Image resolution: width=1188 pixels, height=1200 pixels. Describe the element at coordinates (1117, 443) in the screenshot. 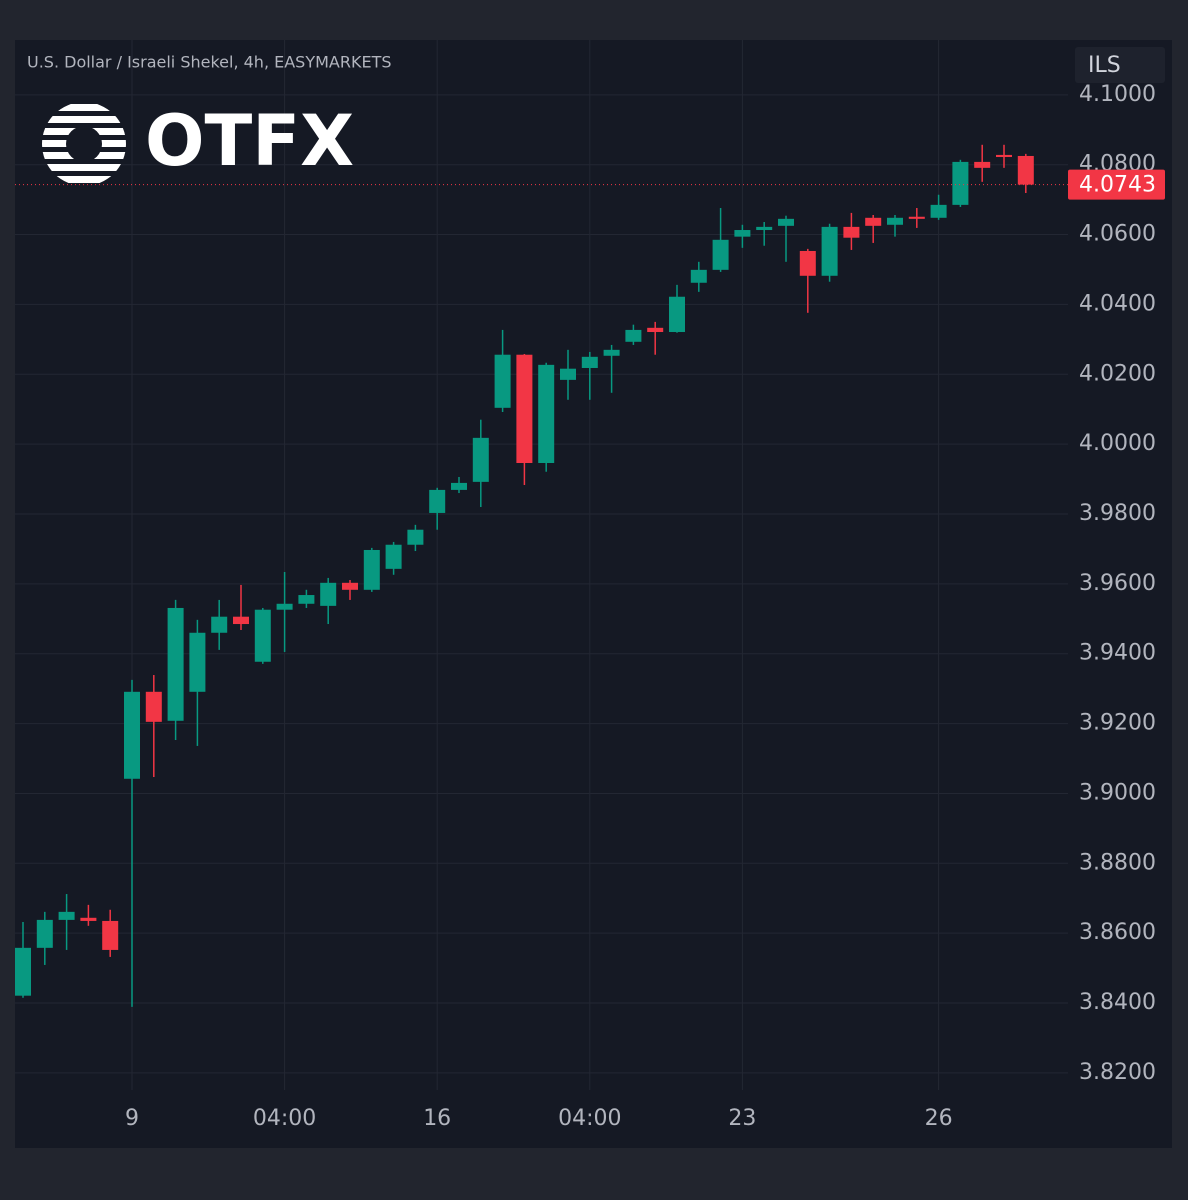

I see `y-tick-label: 4.0000` at that location.